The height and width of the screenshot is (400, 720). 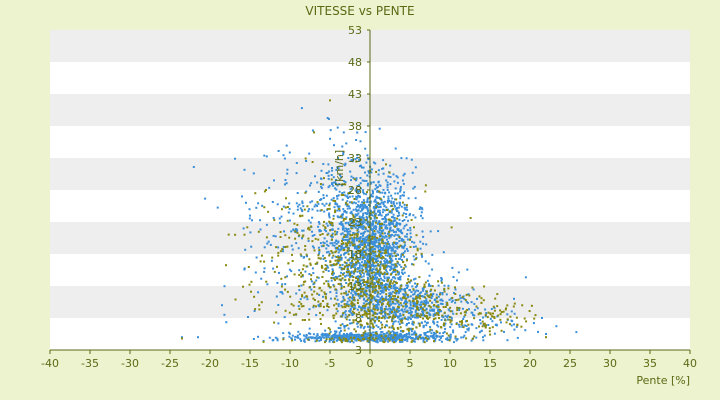 What do you see at coordinates (370, 363) in the screenshot?
I see `x-tick-label: 0` at bounding box center [370, 363].